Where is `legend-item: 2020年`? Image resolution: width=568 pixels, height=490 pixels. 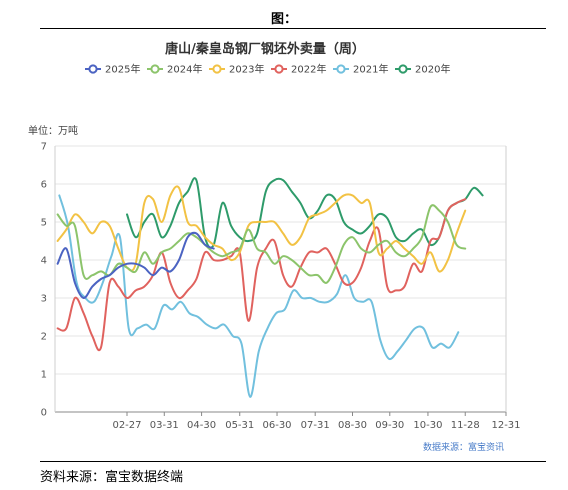 legend-item: 2020年 is located at coordinates (422, 69).